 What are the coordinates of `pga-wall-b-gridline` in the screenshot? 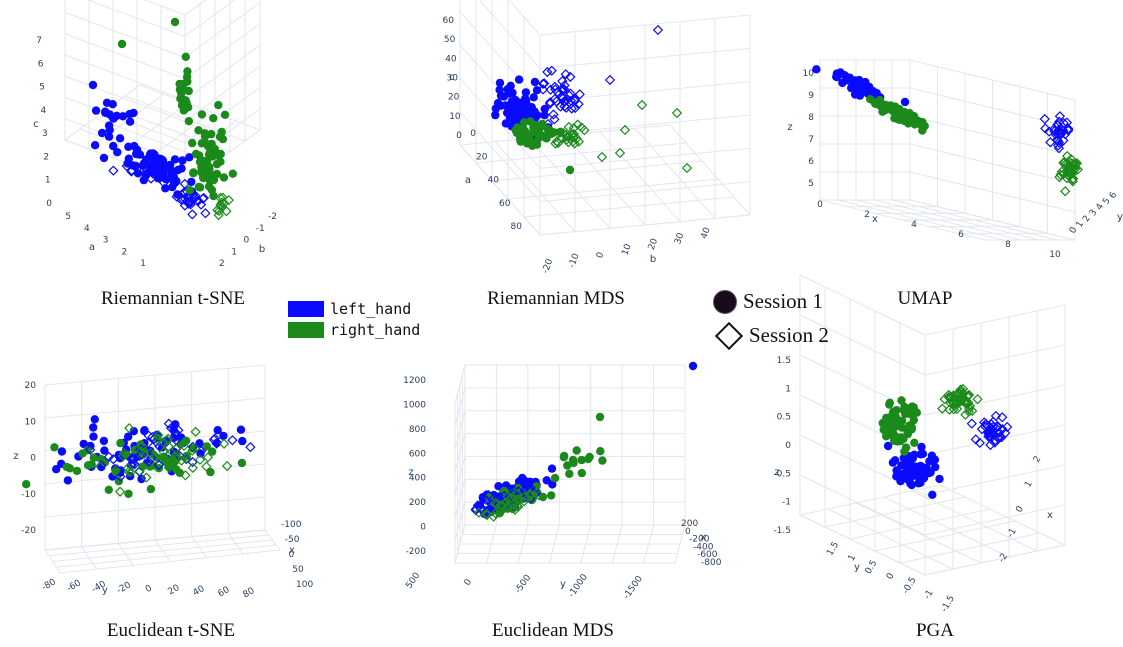 It's located at (995, 360).